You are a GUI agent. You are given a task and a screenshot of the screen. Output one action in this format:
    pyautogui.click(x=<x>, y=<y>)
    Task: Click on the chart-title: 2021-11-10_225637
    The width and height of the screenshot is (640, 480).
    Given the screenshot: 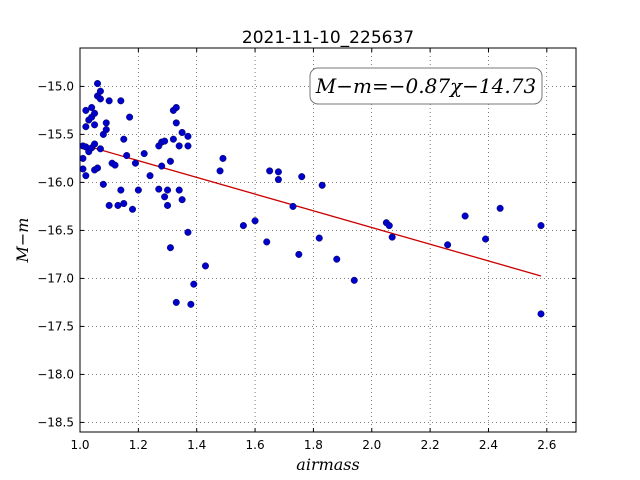 What is the action you would take?
    pyautogui.click(x=328, y=38)
    